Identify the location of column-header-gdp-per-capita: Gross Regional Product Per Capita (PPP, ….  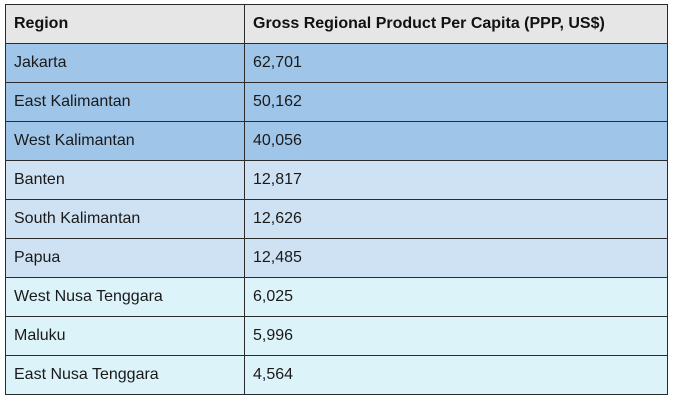
(456, 24).